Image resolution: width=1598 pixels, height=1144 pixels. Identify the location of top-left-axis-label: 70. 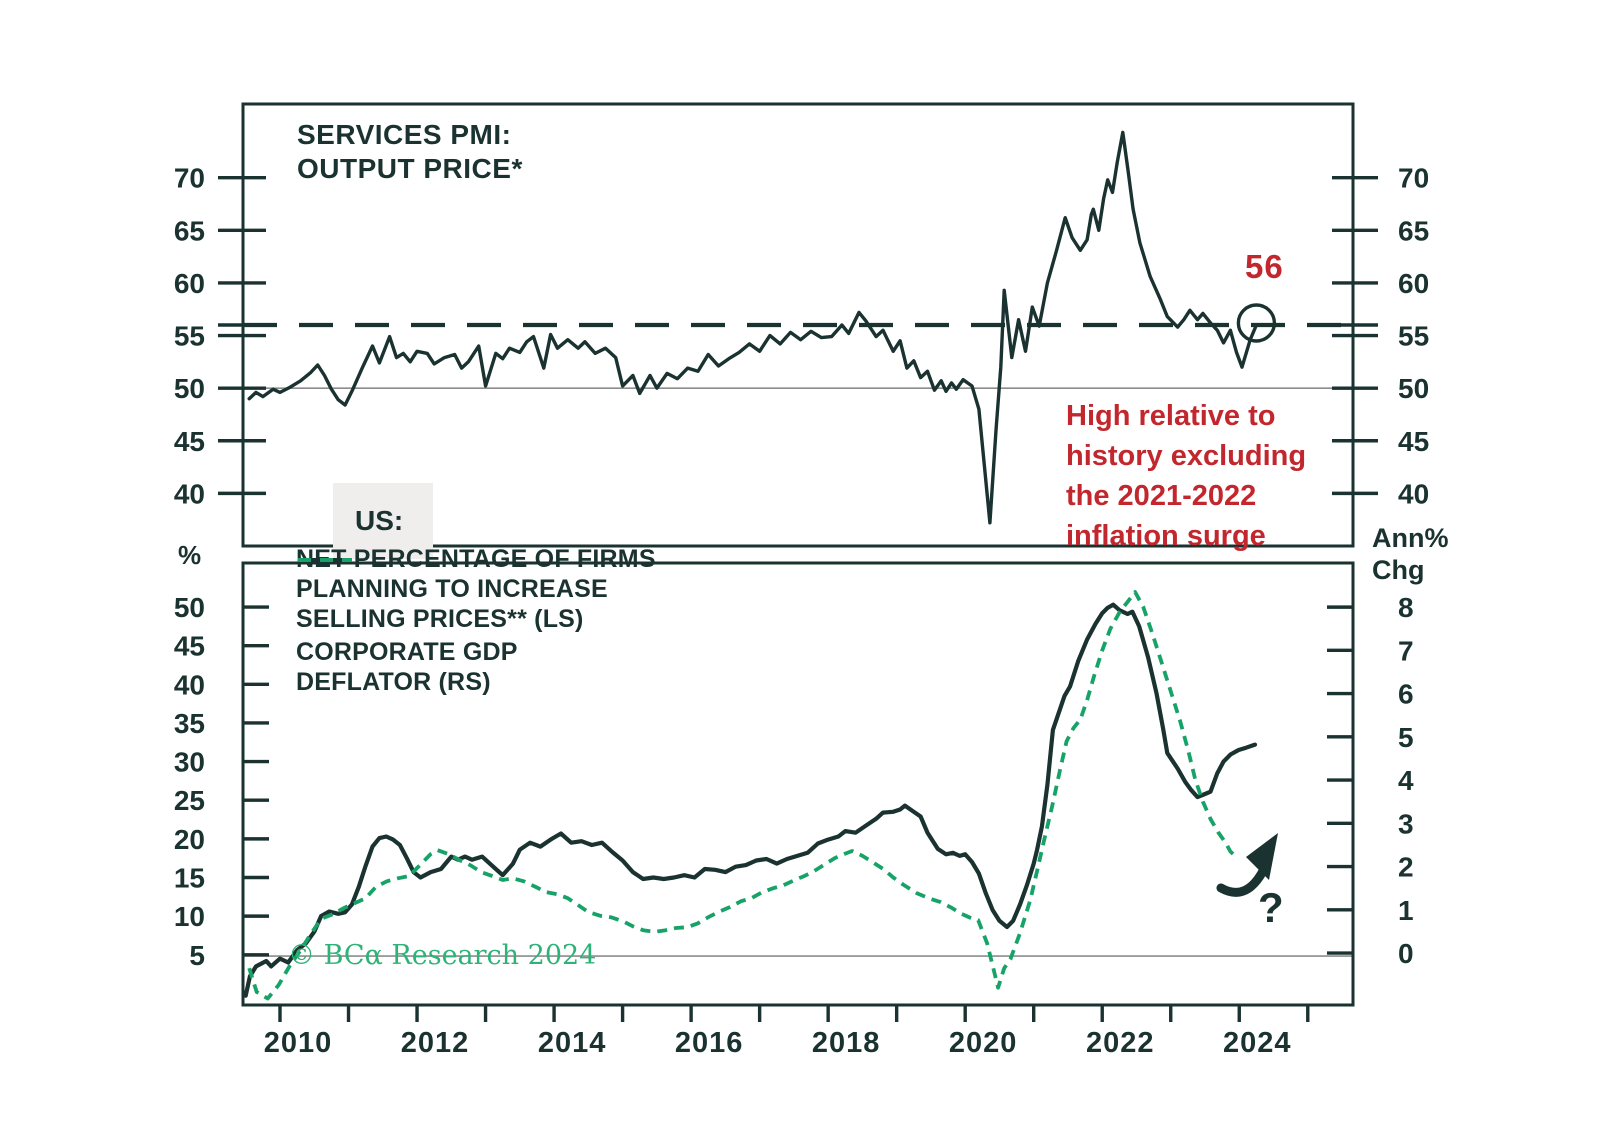
(189, 178).